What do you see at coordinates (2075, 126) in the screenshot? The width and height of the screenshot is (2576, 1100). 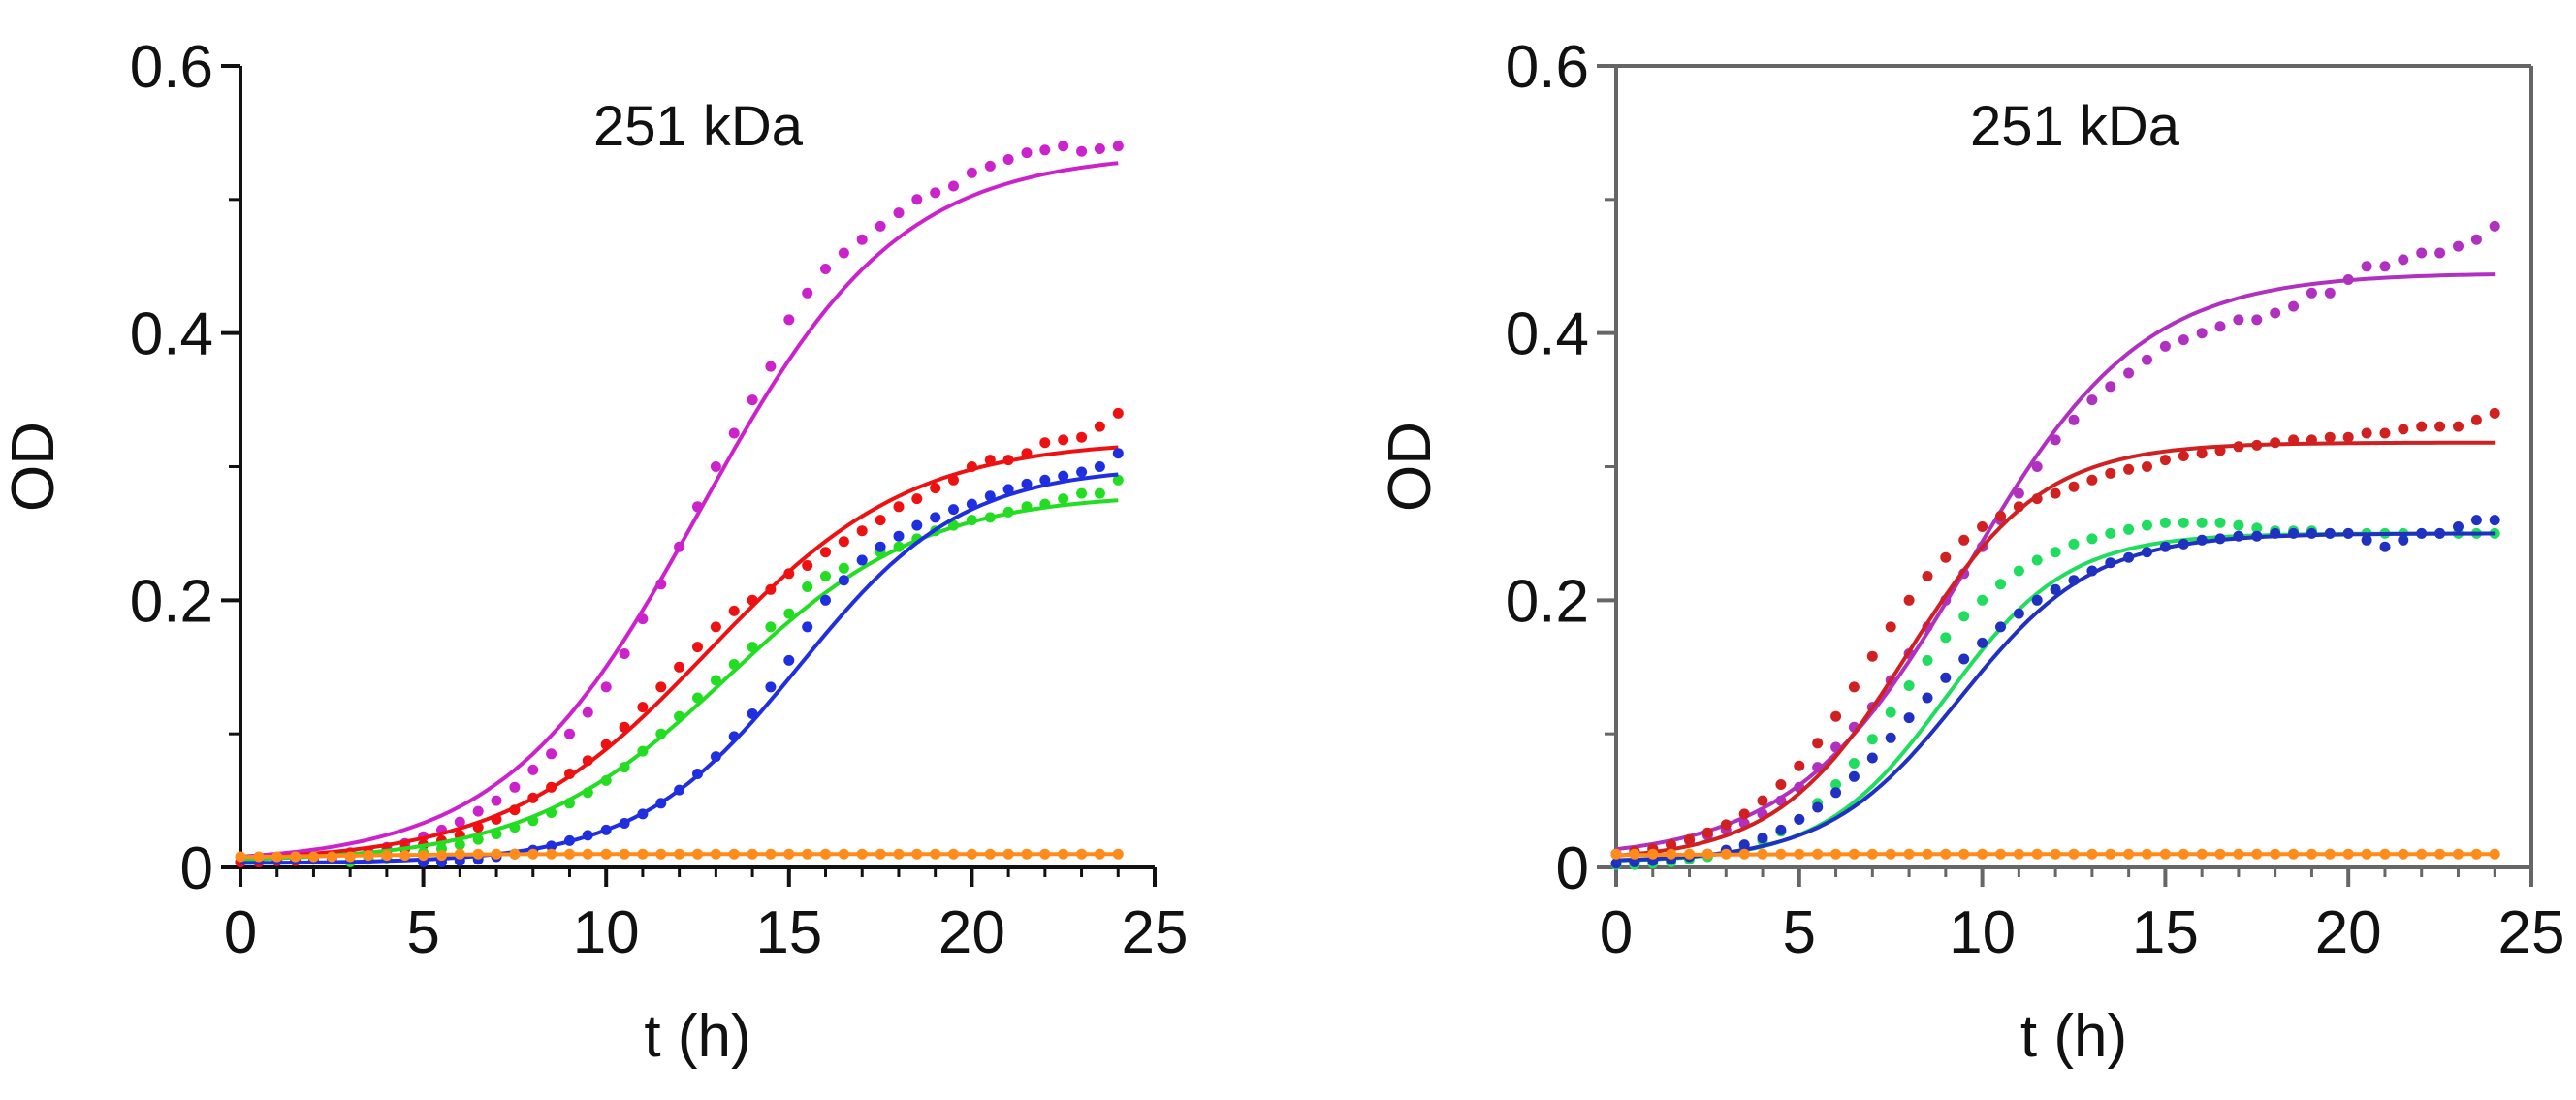 I see `chart-title: 251 kDa` at bounding box center [2075, 126].